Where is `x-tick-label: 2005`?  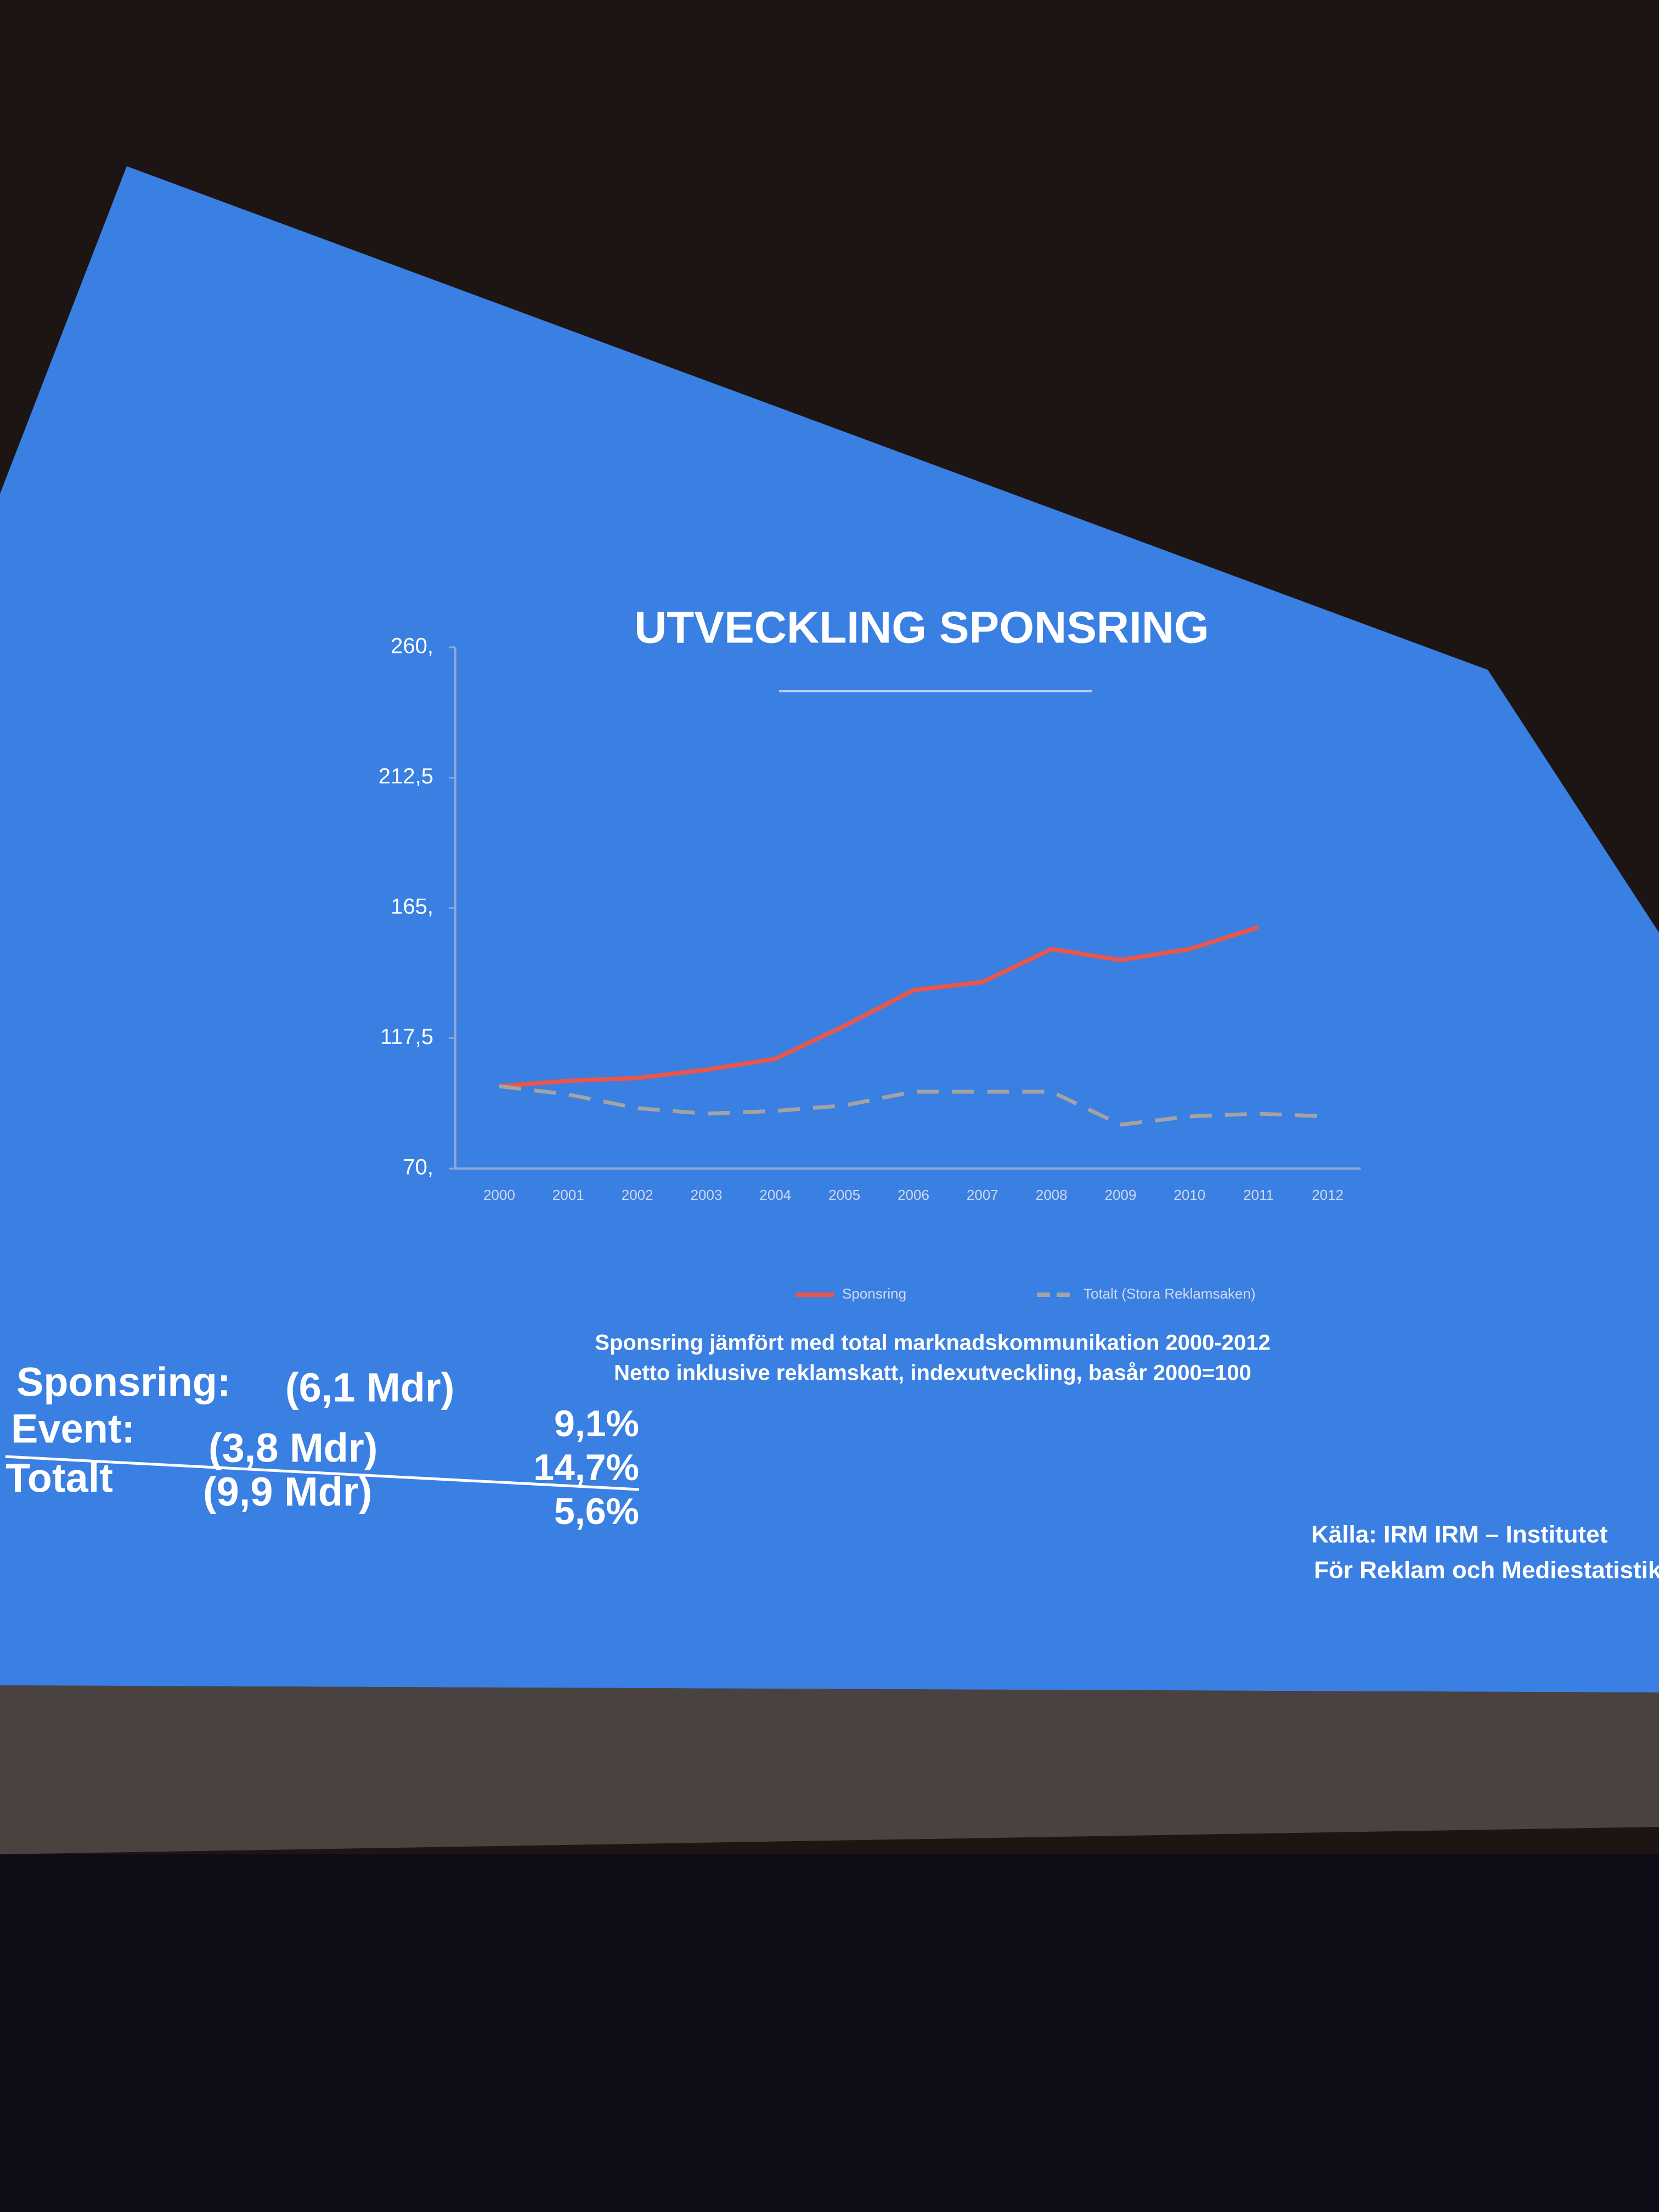 x-tick-label: 2005 is located at coordinates (844, 1195).